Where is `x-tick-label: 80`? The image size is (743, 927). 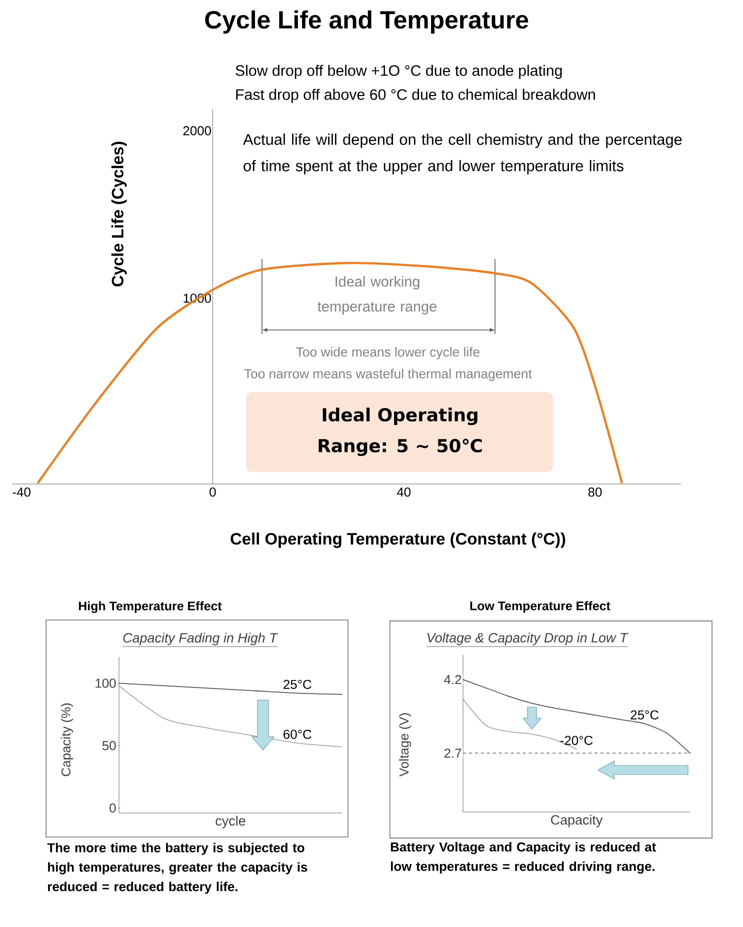
x-tick-label: 80 is located at coordinates (595, 492).